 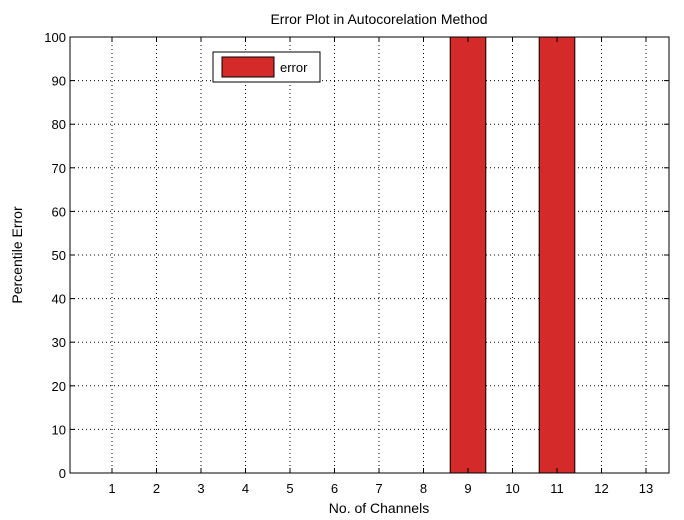 I want to click on x-tick-label: 12, so click(x=601, y=488).